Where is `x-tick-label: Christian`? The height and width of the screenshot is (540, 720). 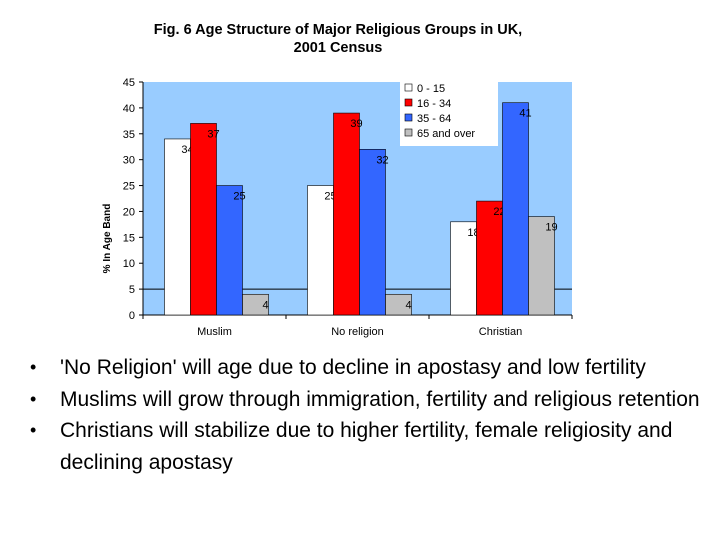
x-tick-label: Christian is located at coordinates (500, 332).